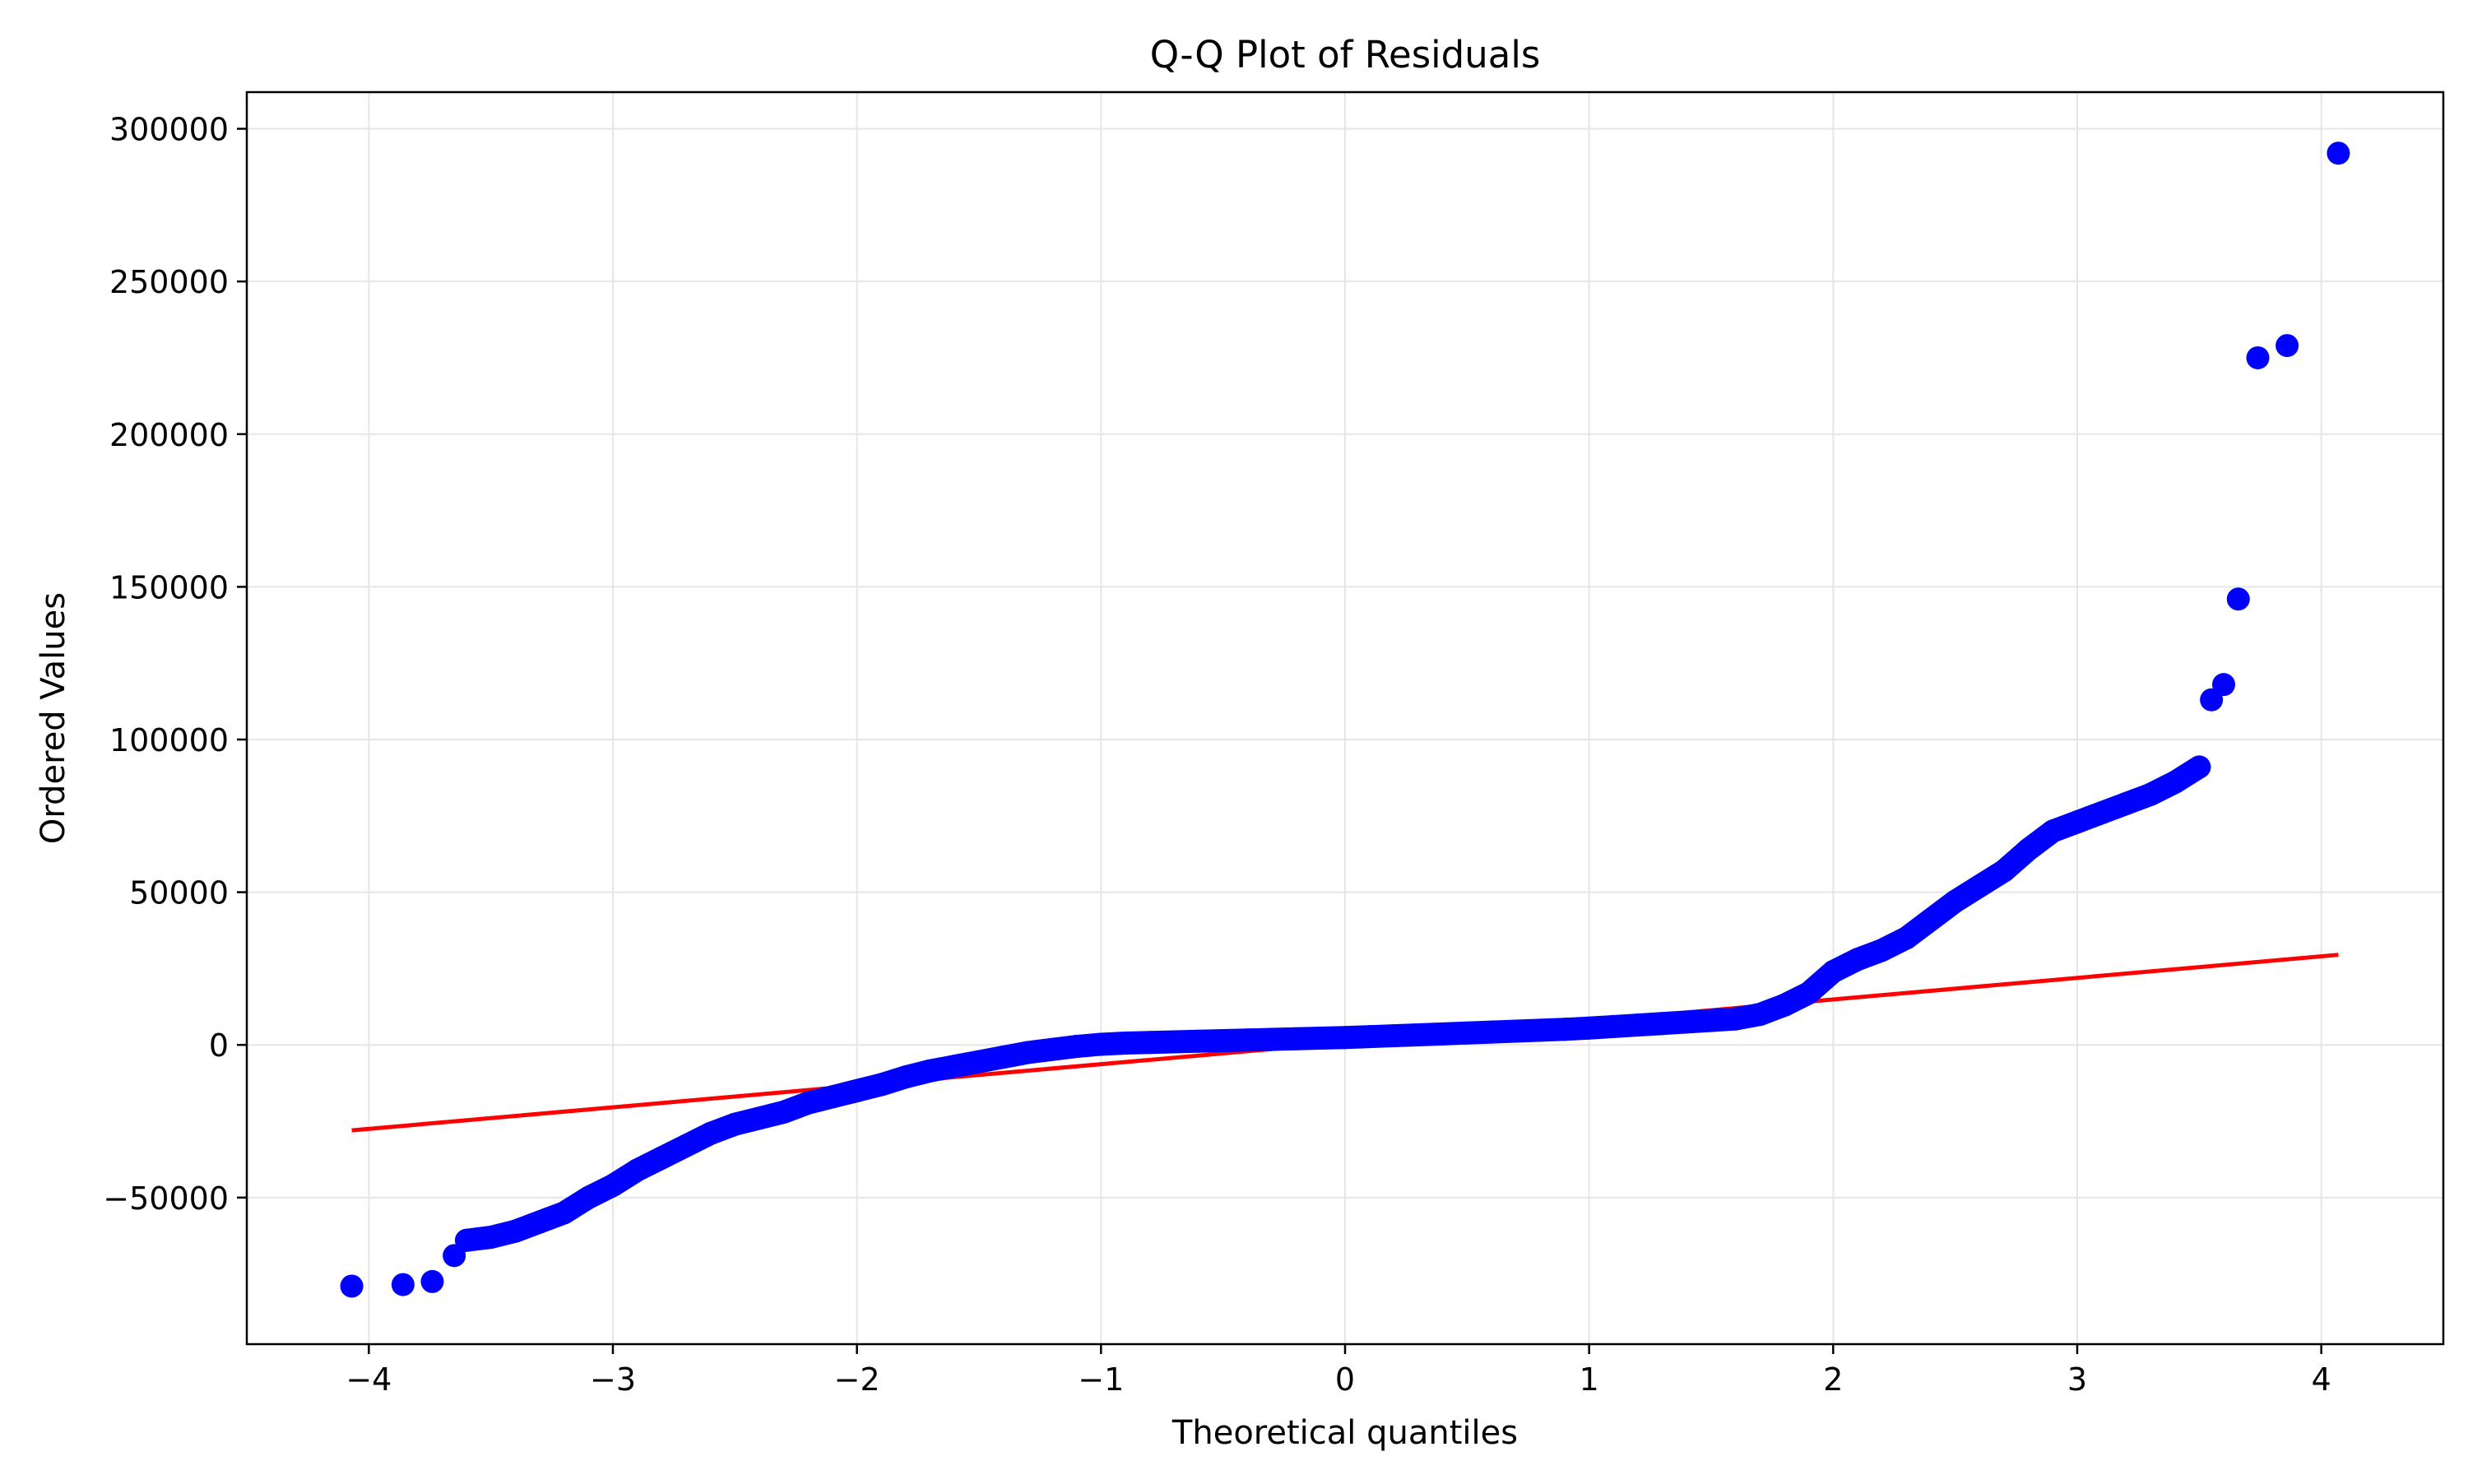 Image resolution: width=2468 pixels, height=1484 pixels. Describe the element at coordinates (169, 587) in the screenshot. I see `y-tick-label: 150000` at that location.